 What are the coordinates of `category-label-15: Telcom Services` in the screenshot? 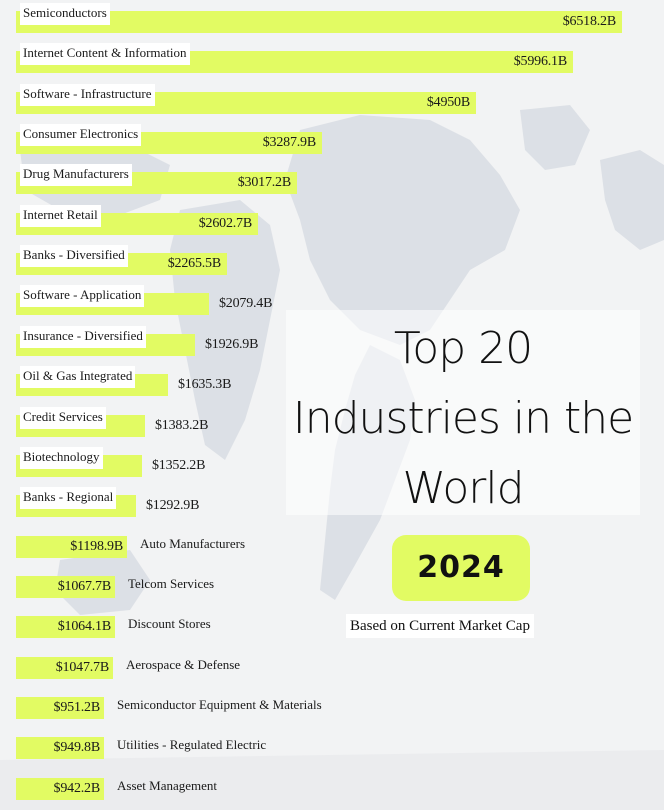 It's located at (171, 583).